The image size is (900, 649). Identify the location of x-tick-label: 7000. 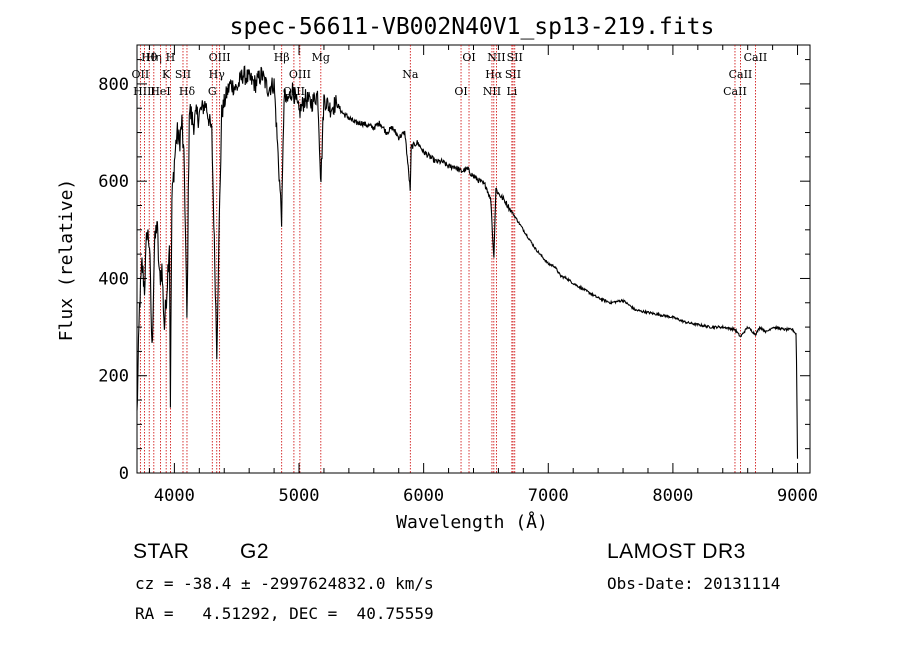
(548, 496).